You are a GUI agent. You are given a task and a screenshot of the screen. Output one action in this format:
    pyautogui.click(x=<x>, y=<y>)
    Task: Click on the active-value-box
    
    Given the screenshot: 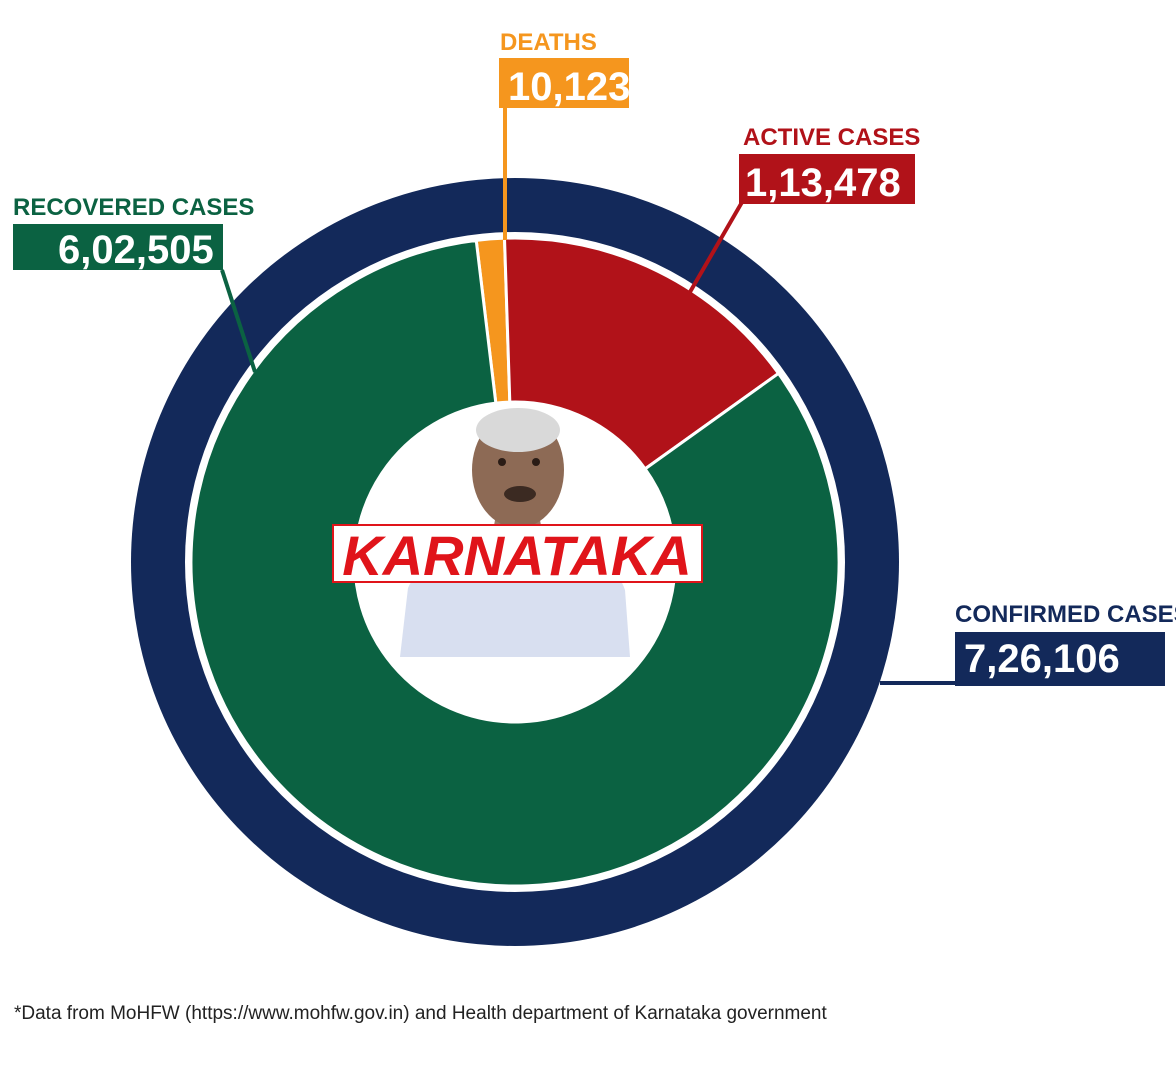 What is the action you would take?
    pyautogui.click(x=827, y=179)
    